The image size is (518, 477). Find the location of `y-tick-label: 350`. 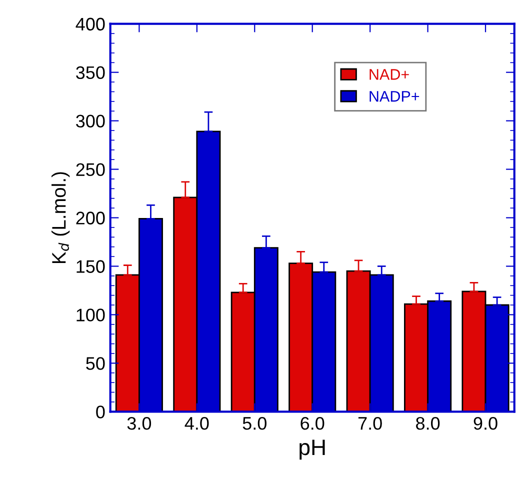

y-tick-label: 350 is located at coordinates (90, 73).